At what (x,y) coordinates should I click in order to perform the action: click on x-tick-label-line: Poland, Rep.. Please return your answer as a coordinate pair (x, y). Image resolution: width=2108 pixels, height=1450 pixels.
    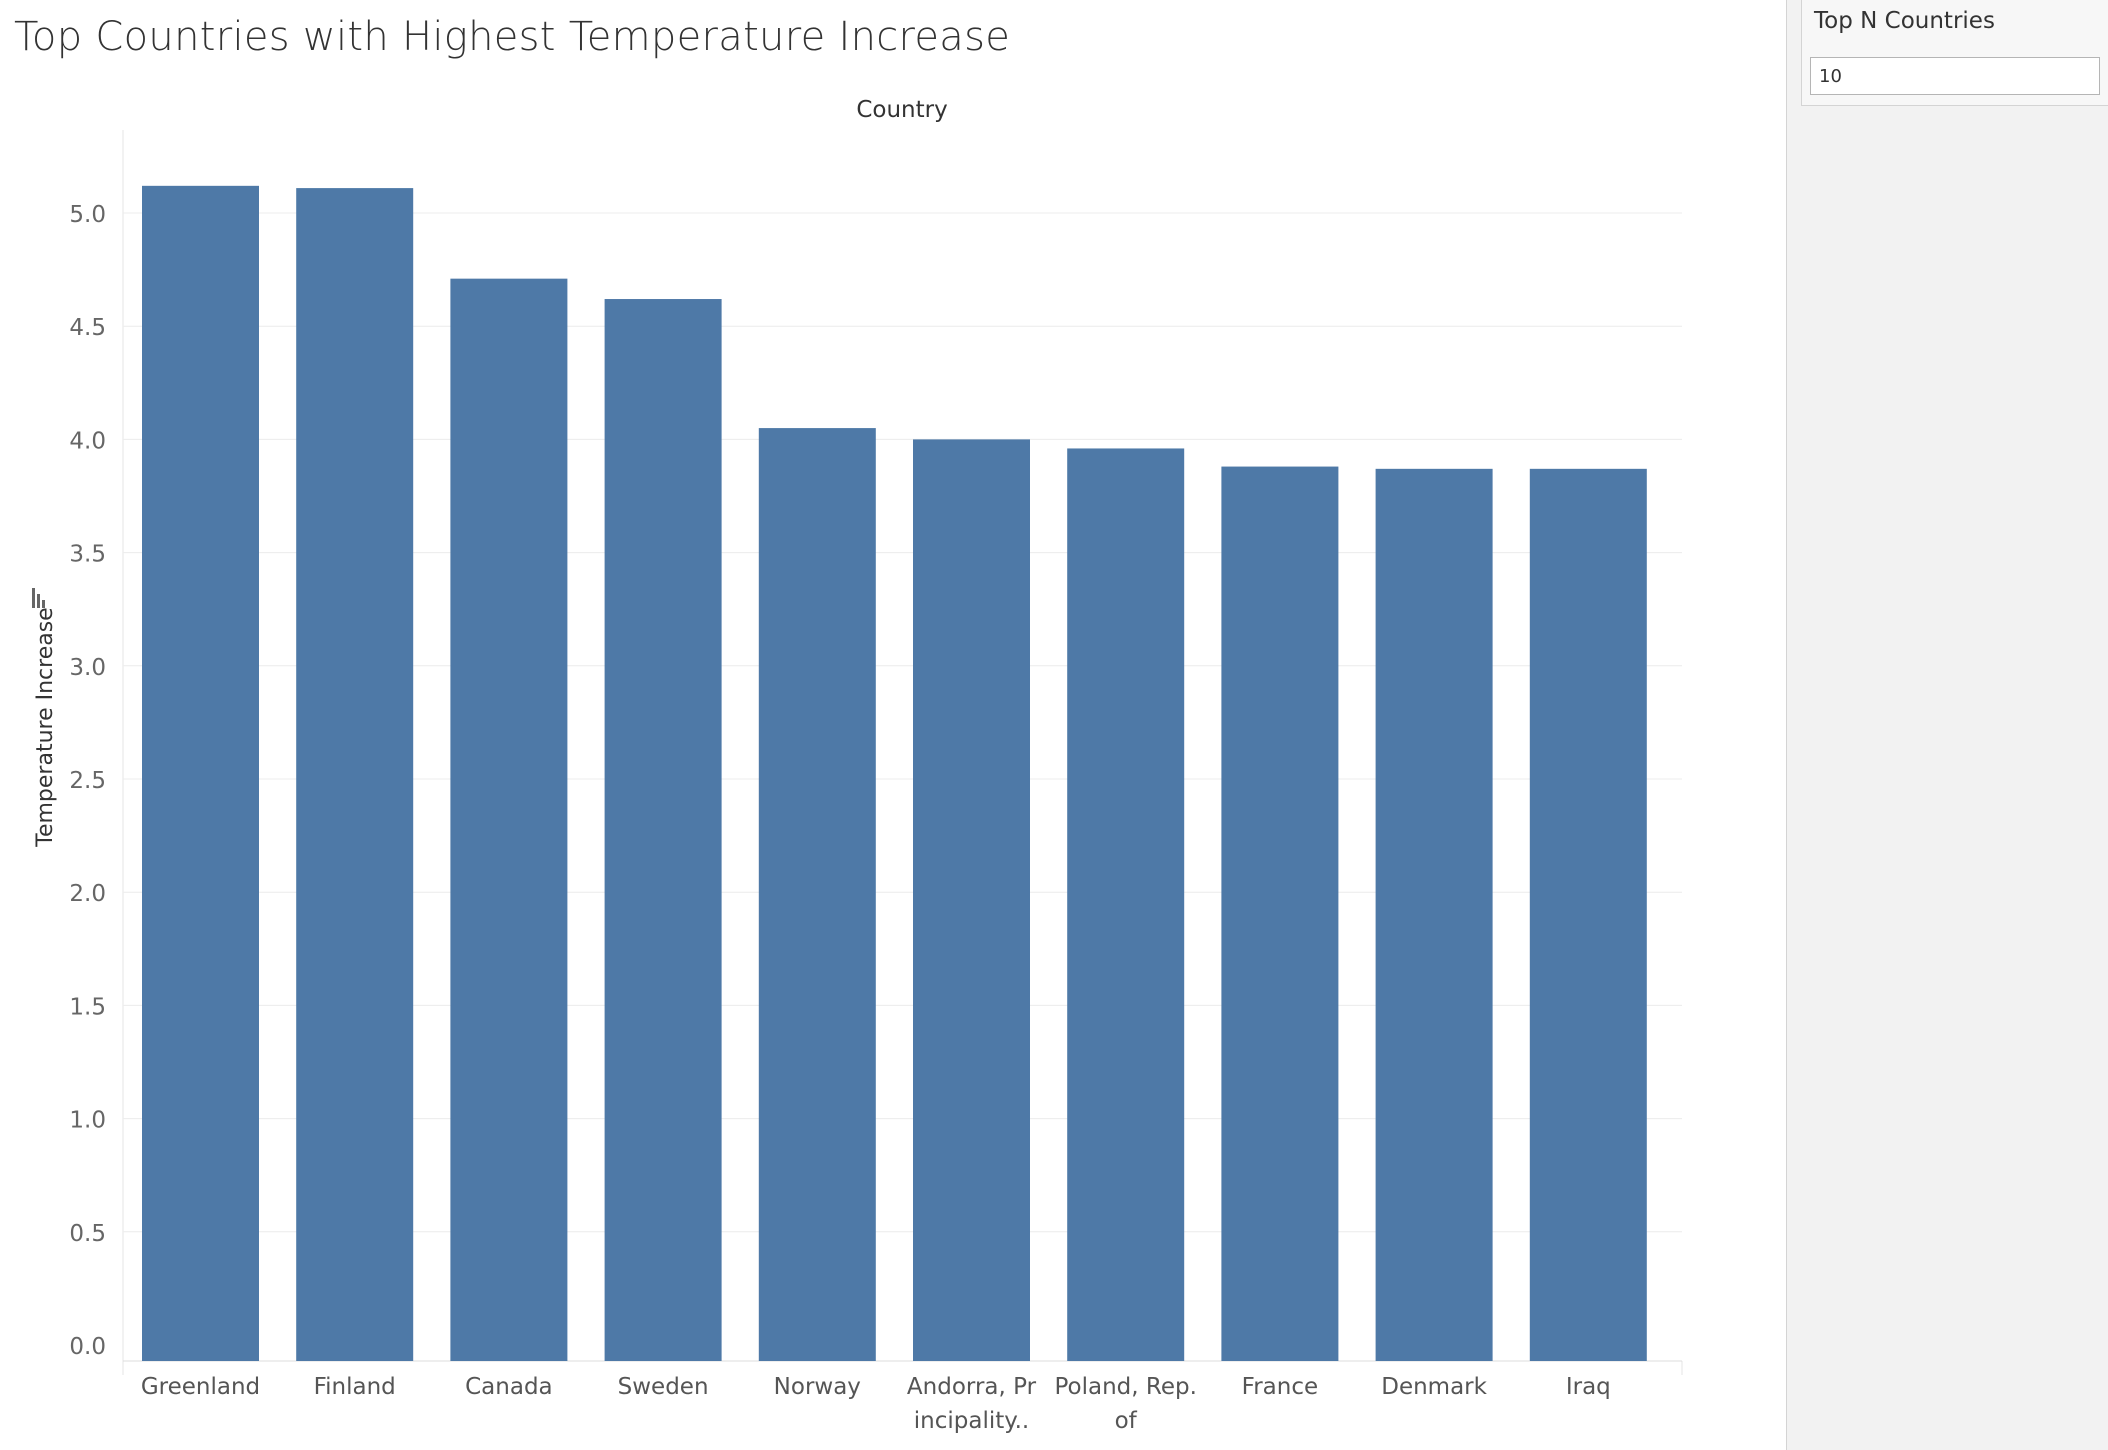
    Looking at the image, I should click on (1125, 1387).